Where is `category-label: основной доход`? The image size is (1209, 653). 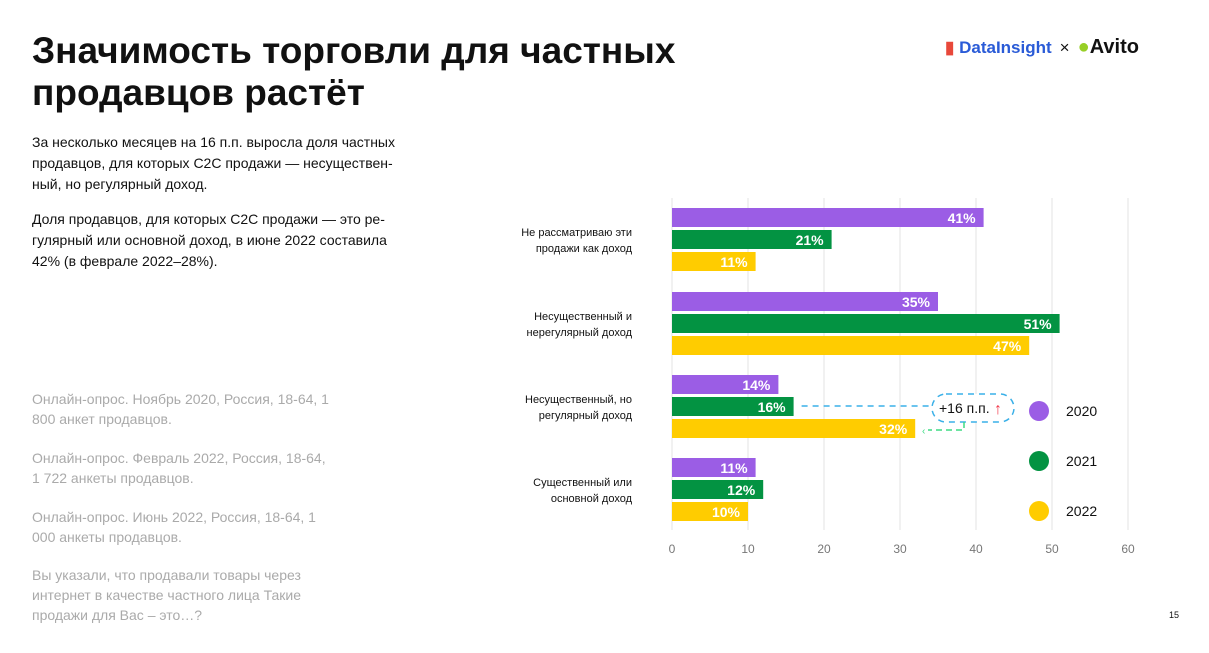
category-label: основной доход is located at coordinates (592, 499).